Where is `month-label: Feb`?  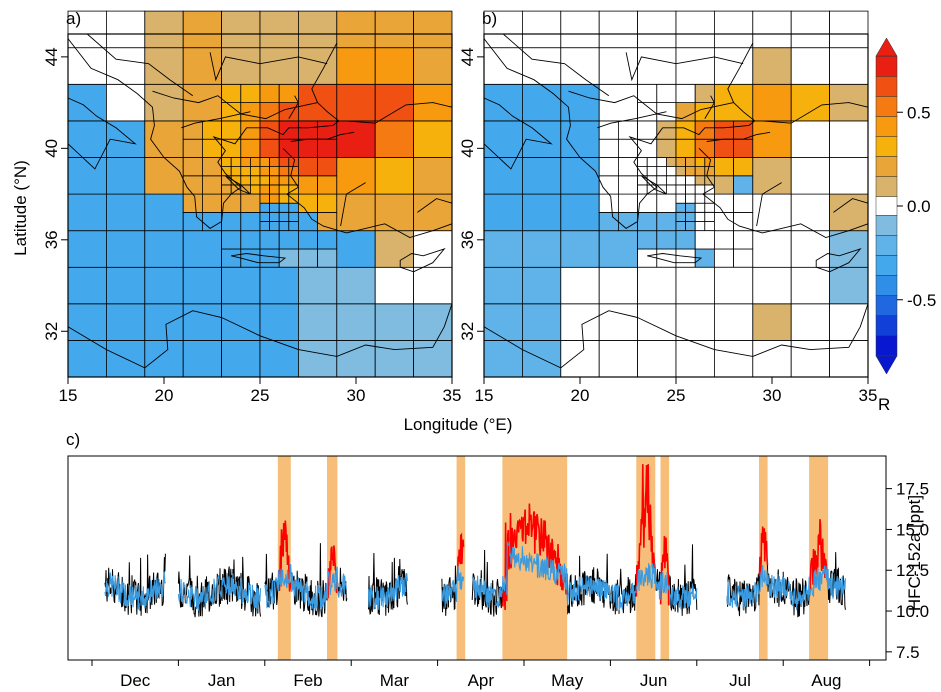 month-label: Feb is located at coordinates (307, 680).